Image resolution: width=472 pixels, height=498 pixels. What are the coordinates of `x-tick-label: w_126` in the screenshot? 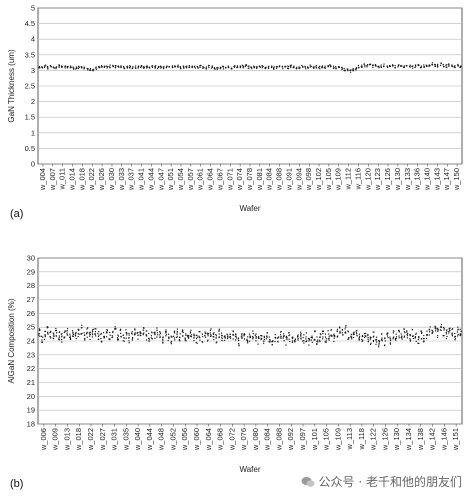 It's located at (387, 179).